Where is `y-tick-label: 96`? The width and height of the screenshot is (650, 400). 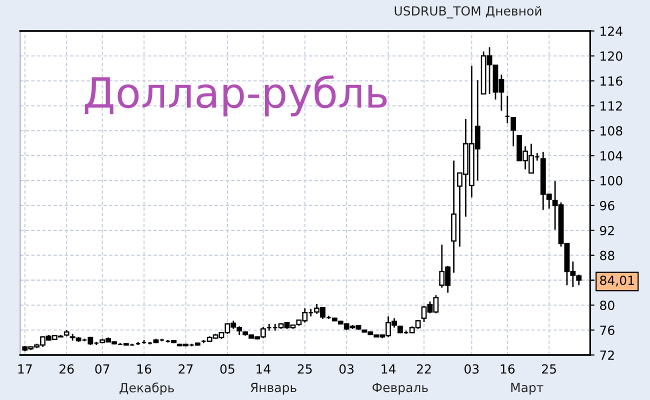 y-tick-label: 96 is located at coordinates (607, 205).